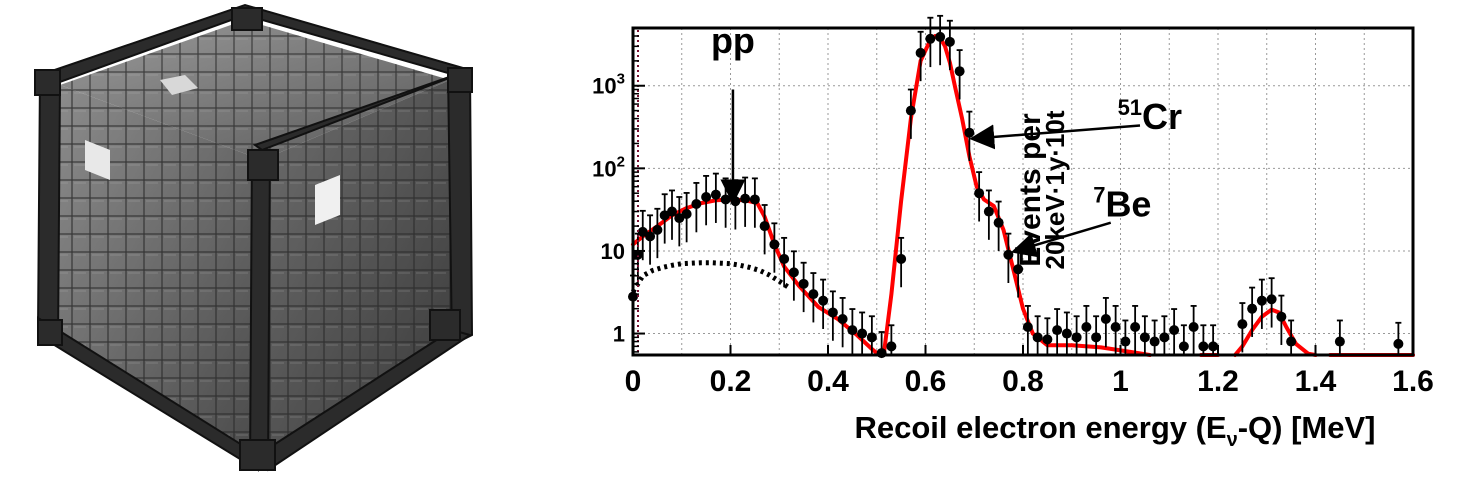 The height and width of the screenshot is (483, 1470). Describe the element at coordinates (1120, 381) in the screenshot. I see `x-tick-label: 1` at that location.